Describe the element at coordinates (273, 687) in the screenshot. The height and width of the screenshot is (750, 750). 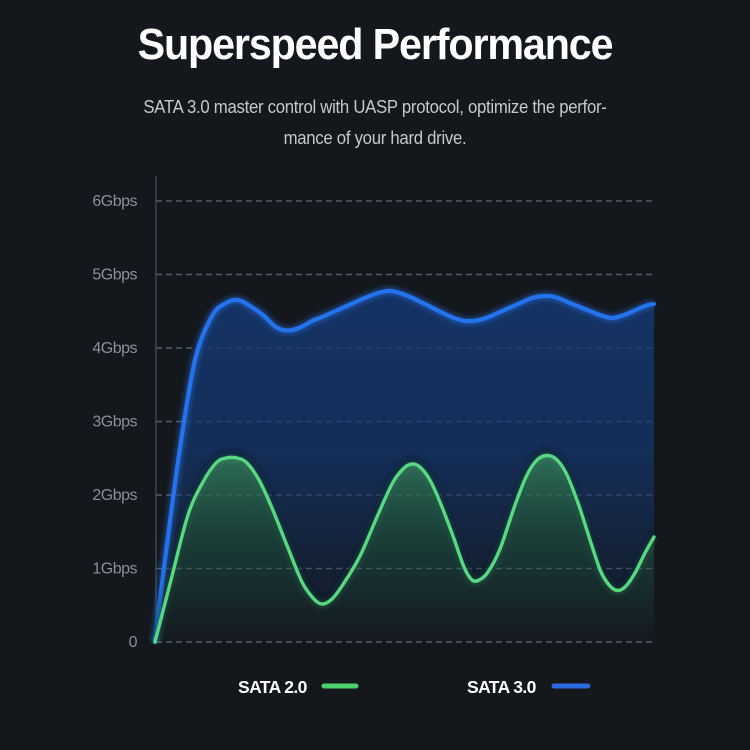
I see `svg-text: SATA 2.0` at that location.